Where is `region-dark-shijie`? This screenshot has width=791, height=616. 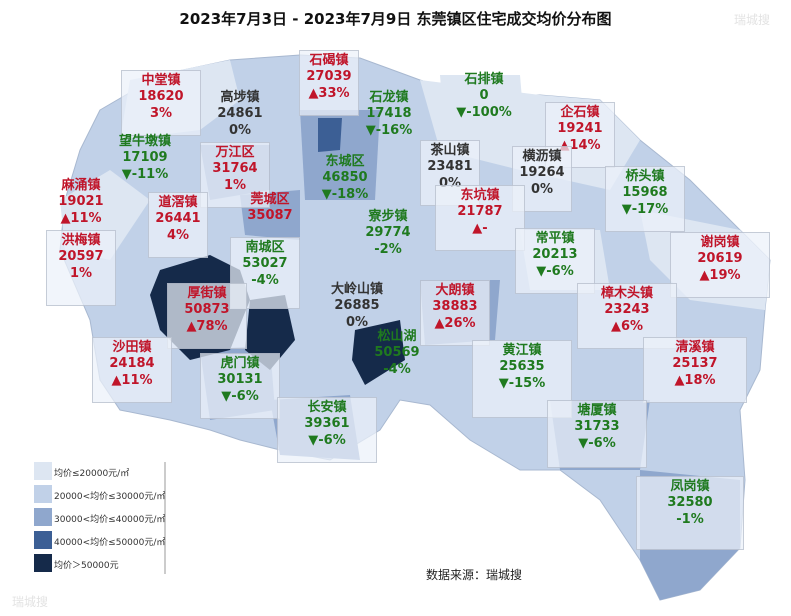
region-dark-shijie is located at coordinates (330, 135).